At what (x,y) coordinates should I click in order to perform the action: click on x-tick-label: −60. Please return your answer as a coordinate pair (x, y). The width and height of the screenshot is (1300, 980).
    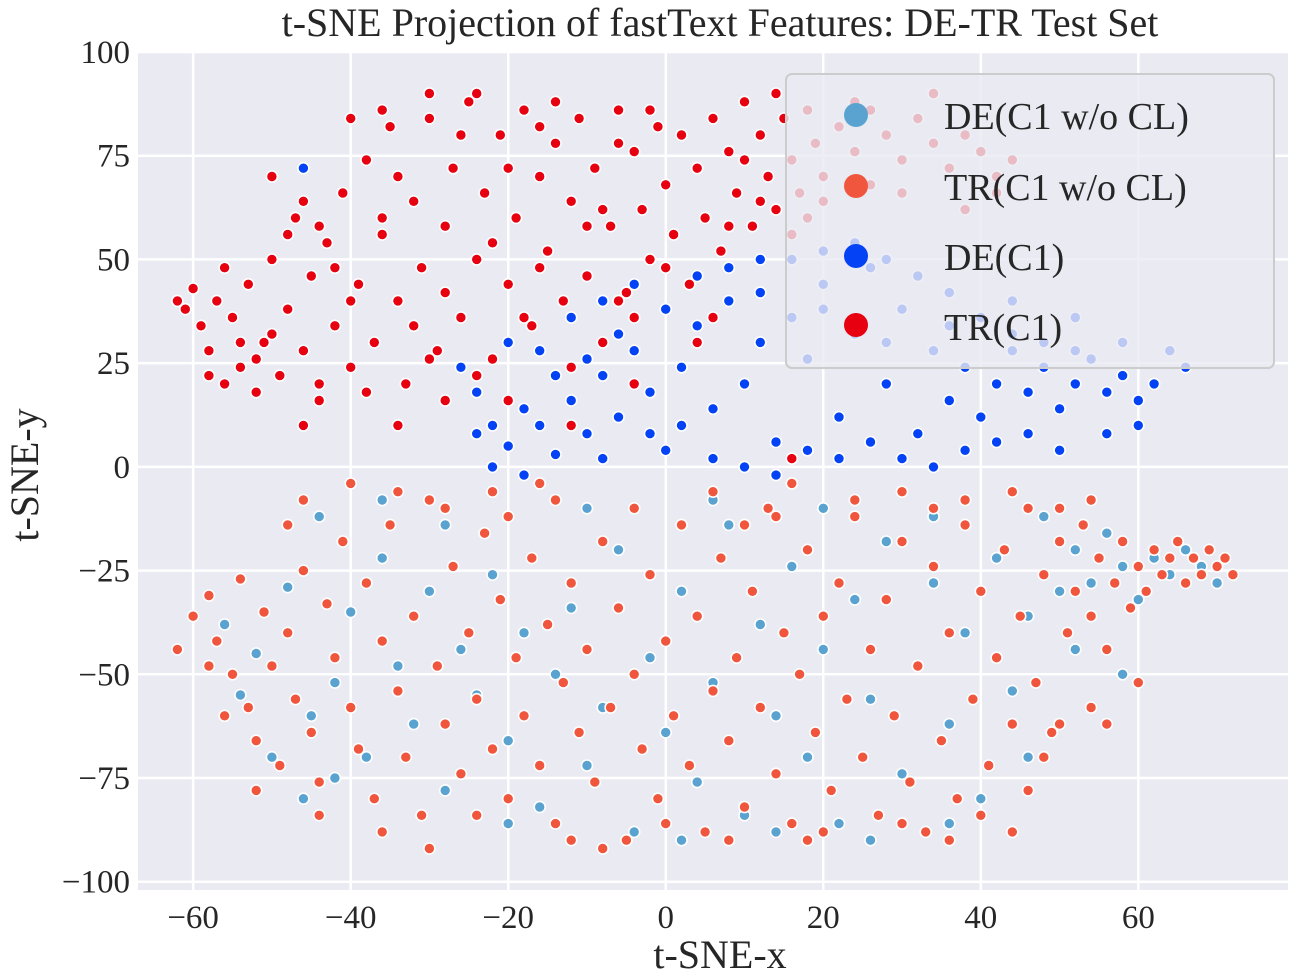
    Looking at the image, I should click on (193, 918).